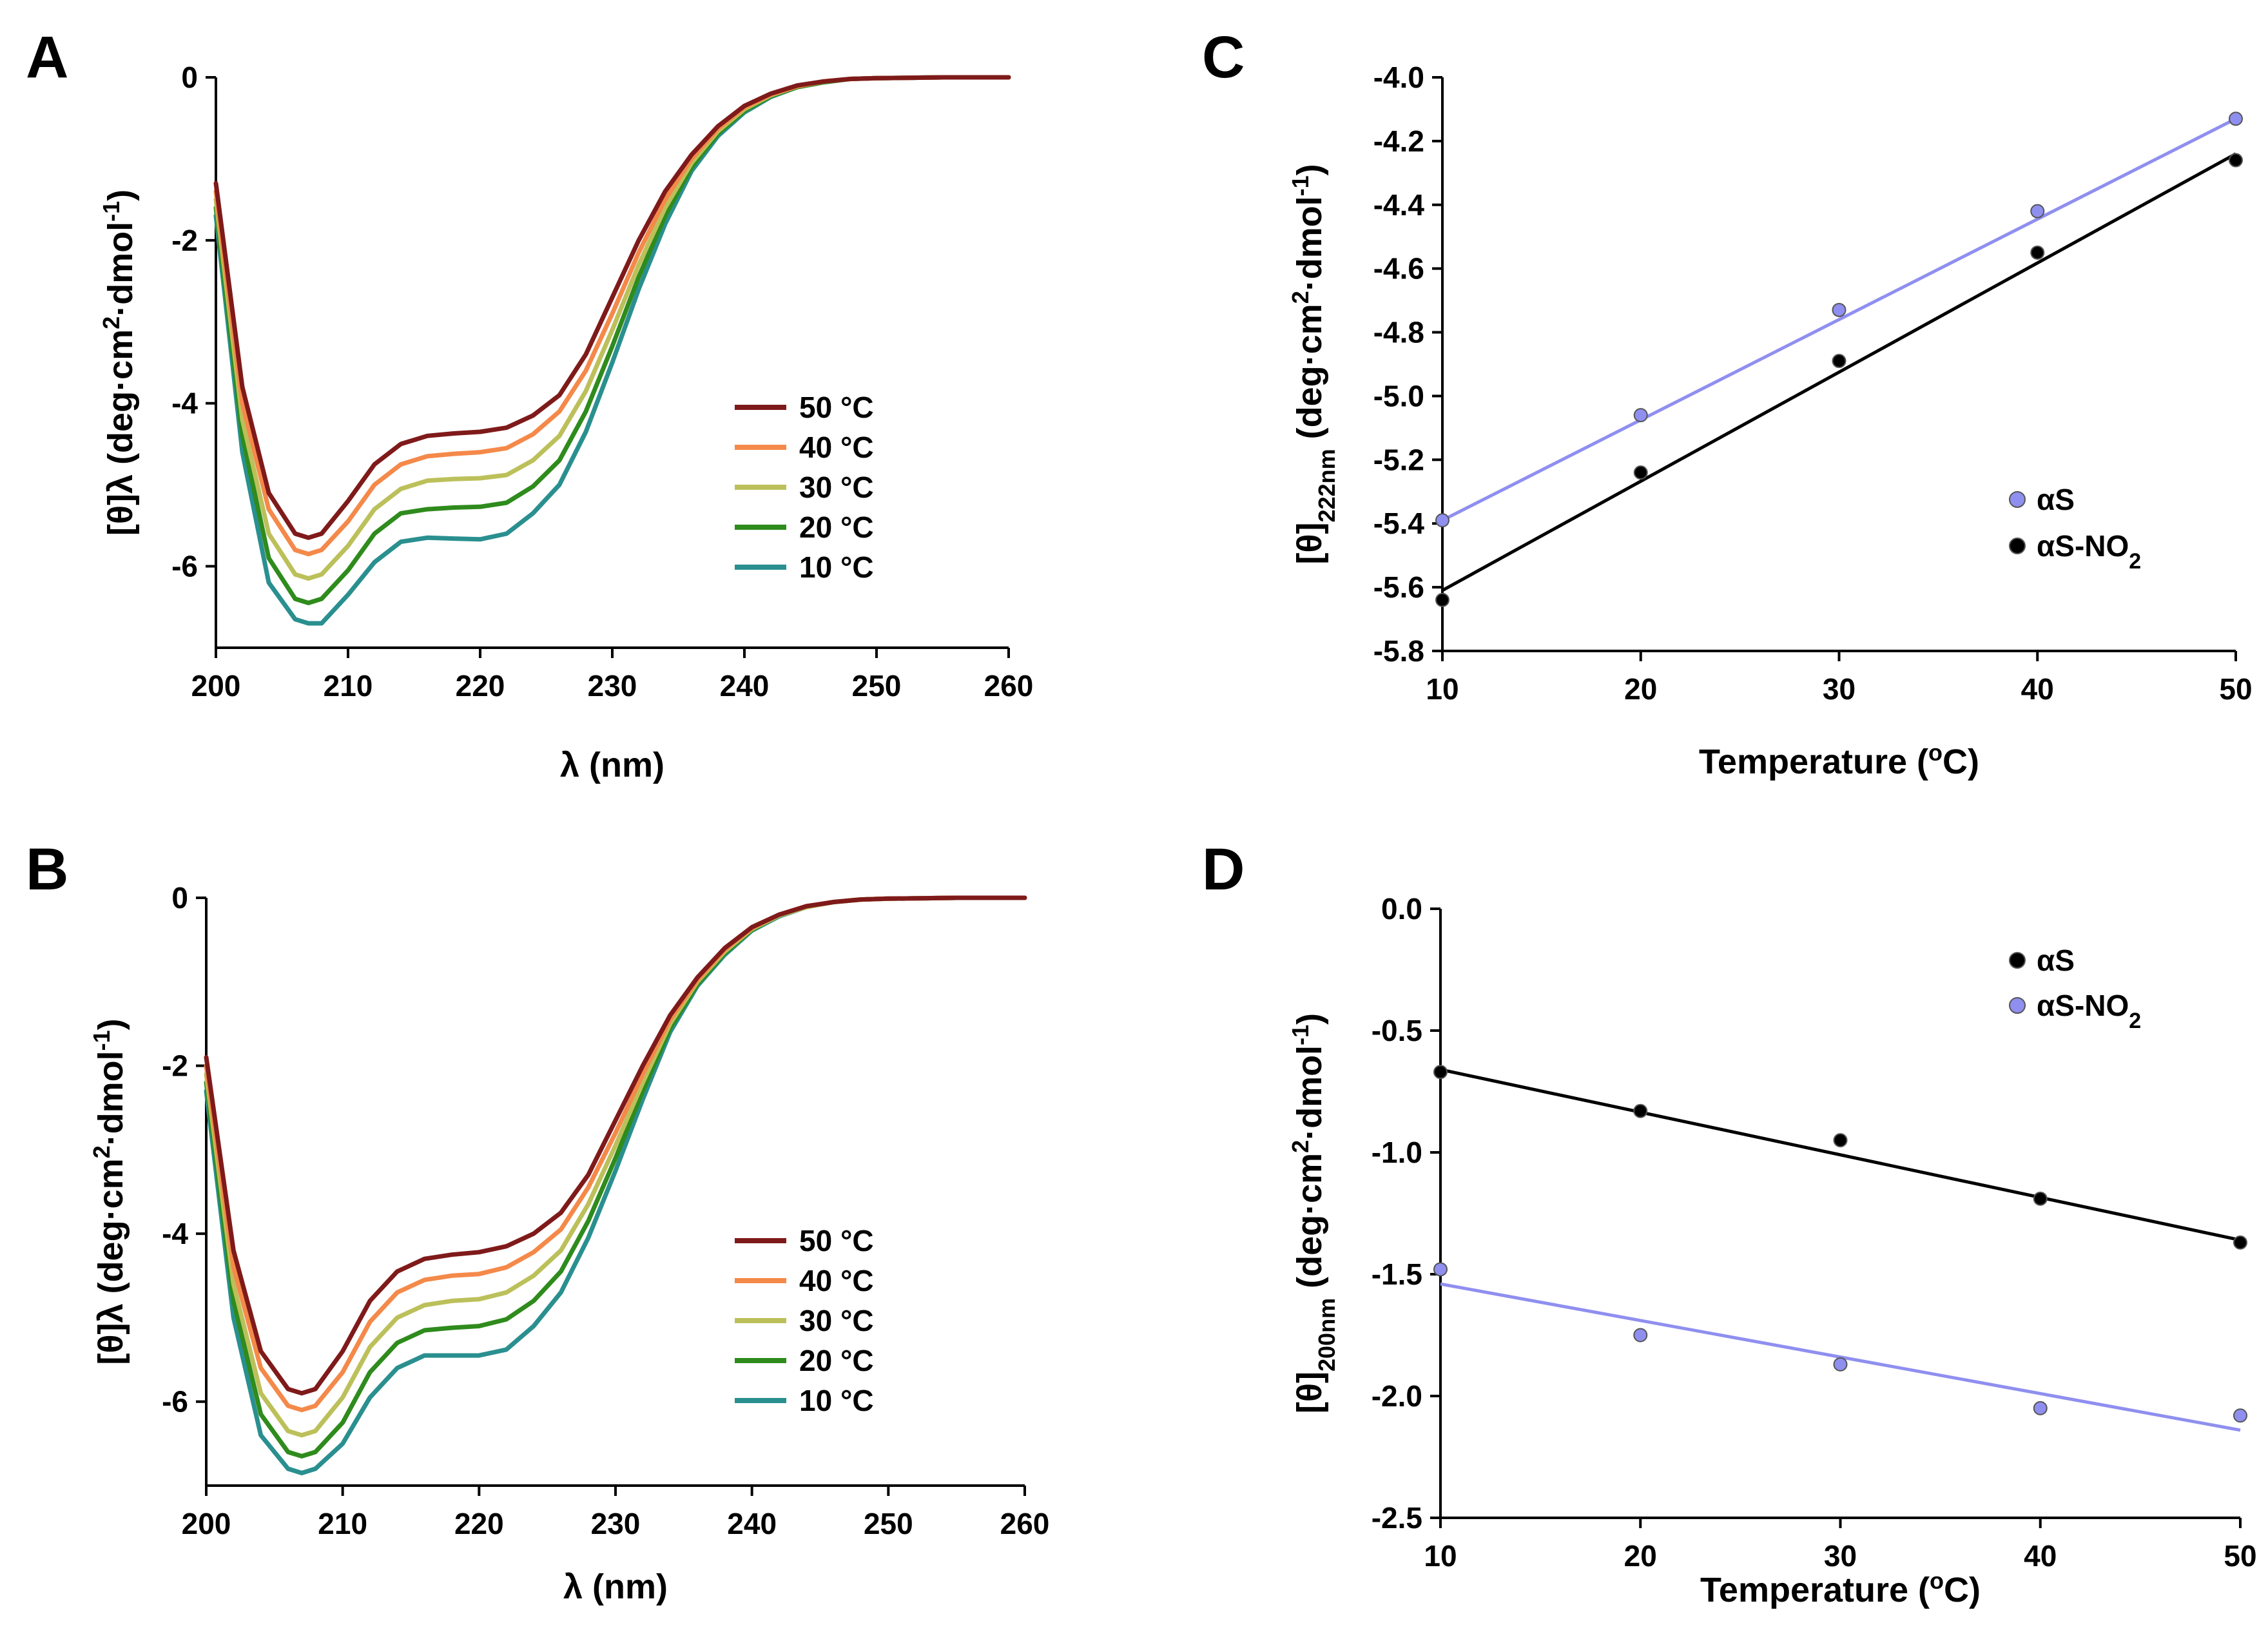  What do you see at coordinates (836, 1240) in the screenshot?
I see `legend-label: 50 °C` at bounding box center [836, 1240].